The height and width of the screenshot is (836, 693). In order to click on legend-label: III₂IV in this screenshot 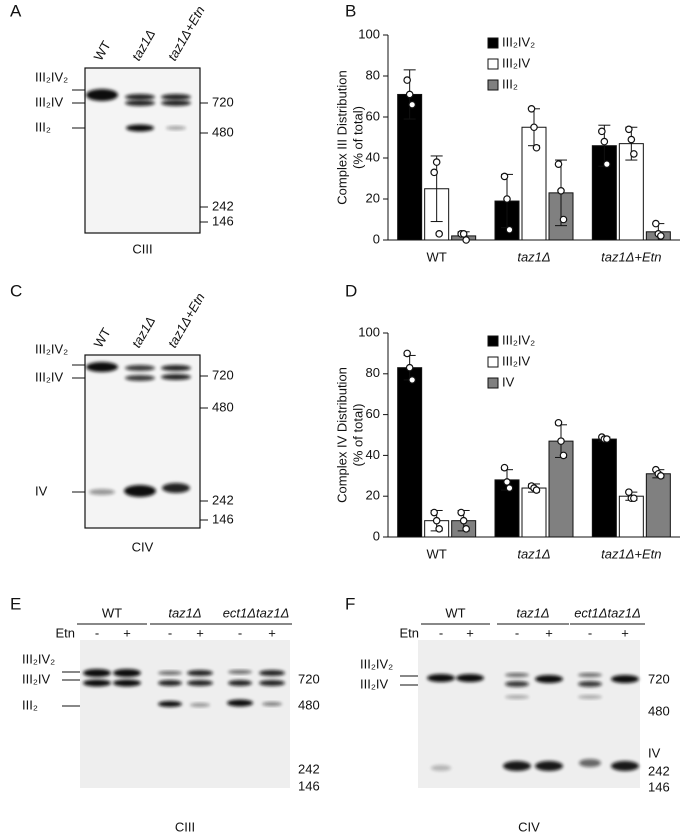, I will do `click(516, 360)`.